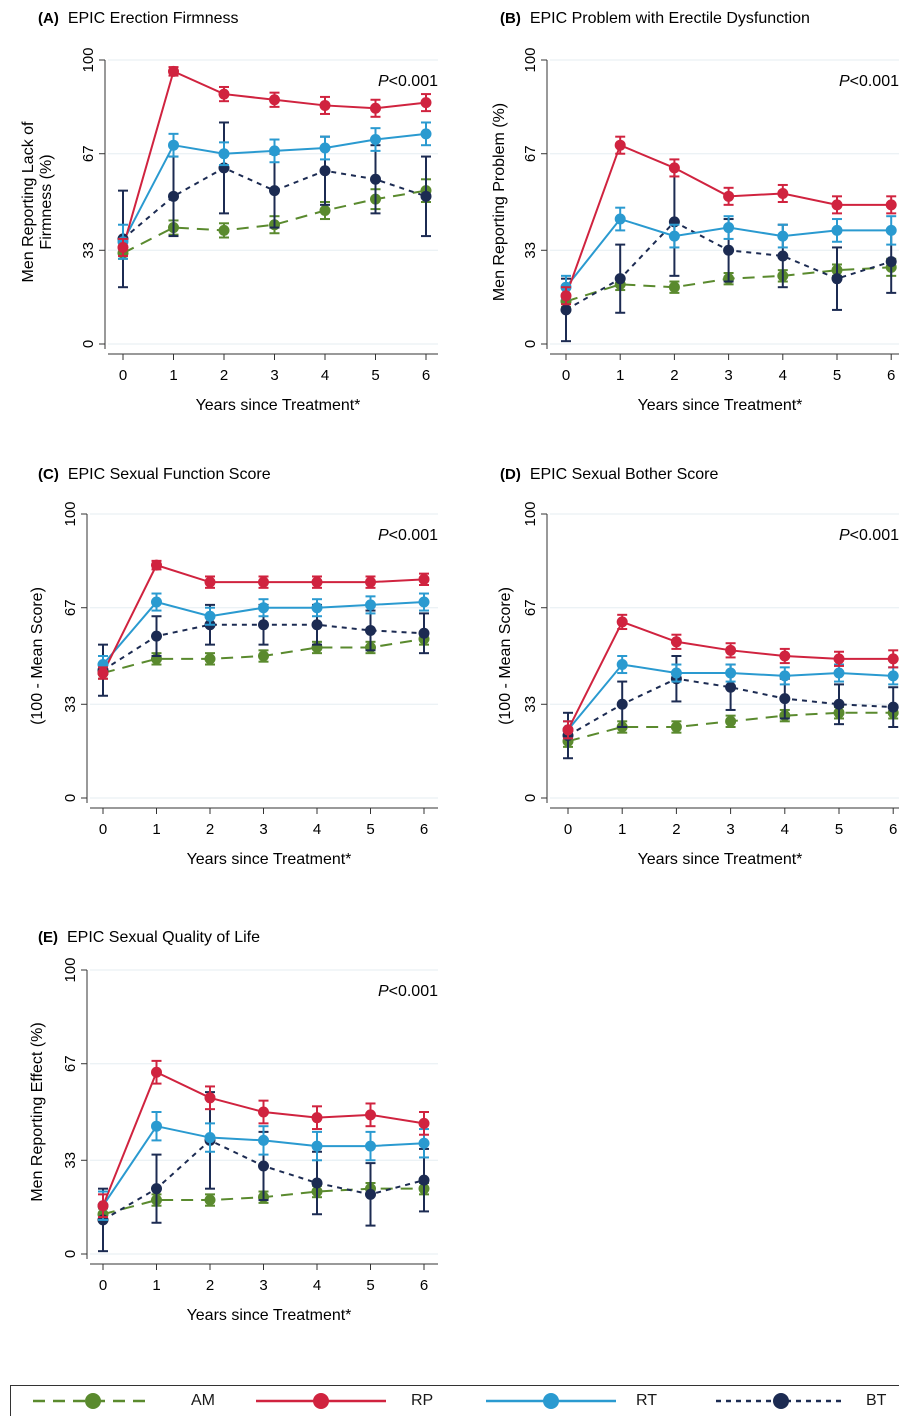  What do you see at coordinates (48, 937) in the screenshot?
I see `panel-letter: (E)` at bounding box center [48, 937].